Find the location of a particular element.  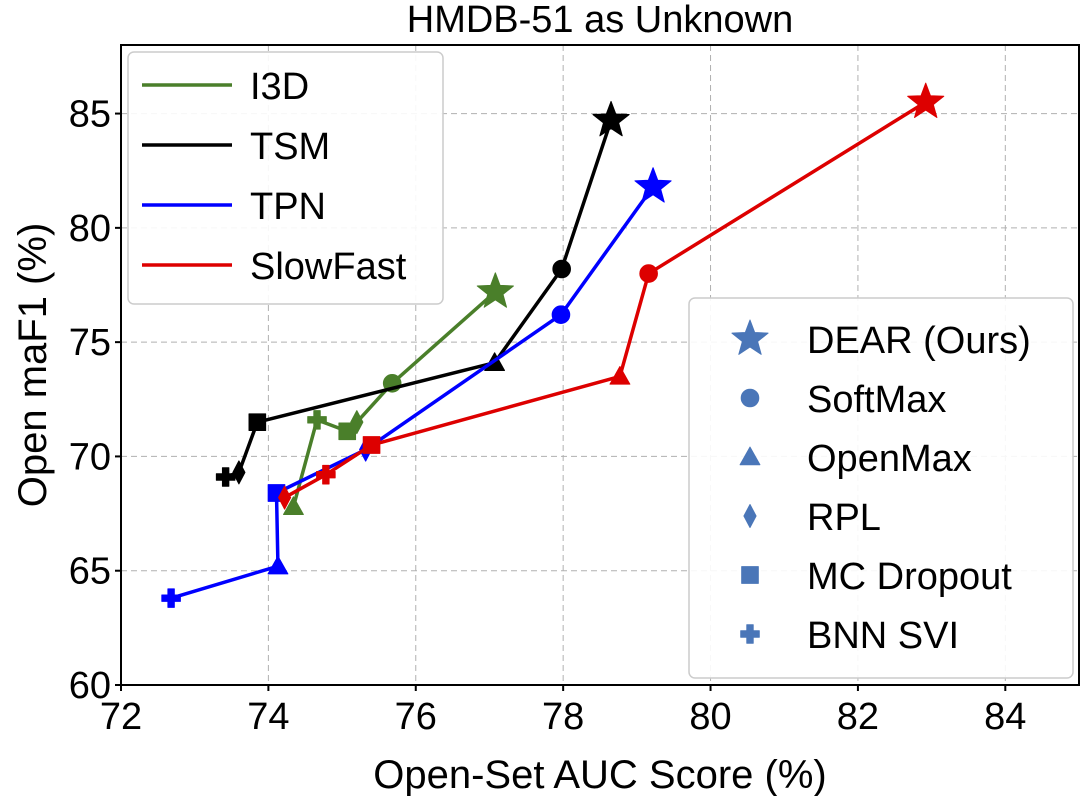

y-tick-label: 80 is located at coordinates (90, 229).